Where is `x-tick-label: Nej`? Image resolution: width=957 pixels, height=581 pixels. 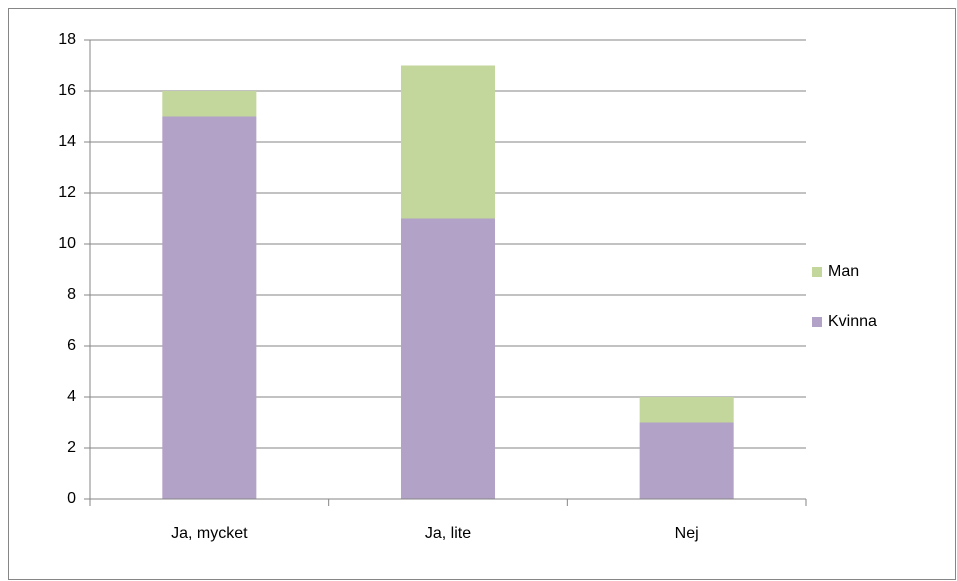
x-tick-label: Nej is located at coordinates (687, 533).